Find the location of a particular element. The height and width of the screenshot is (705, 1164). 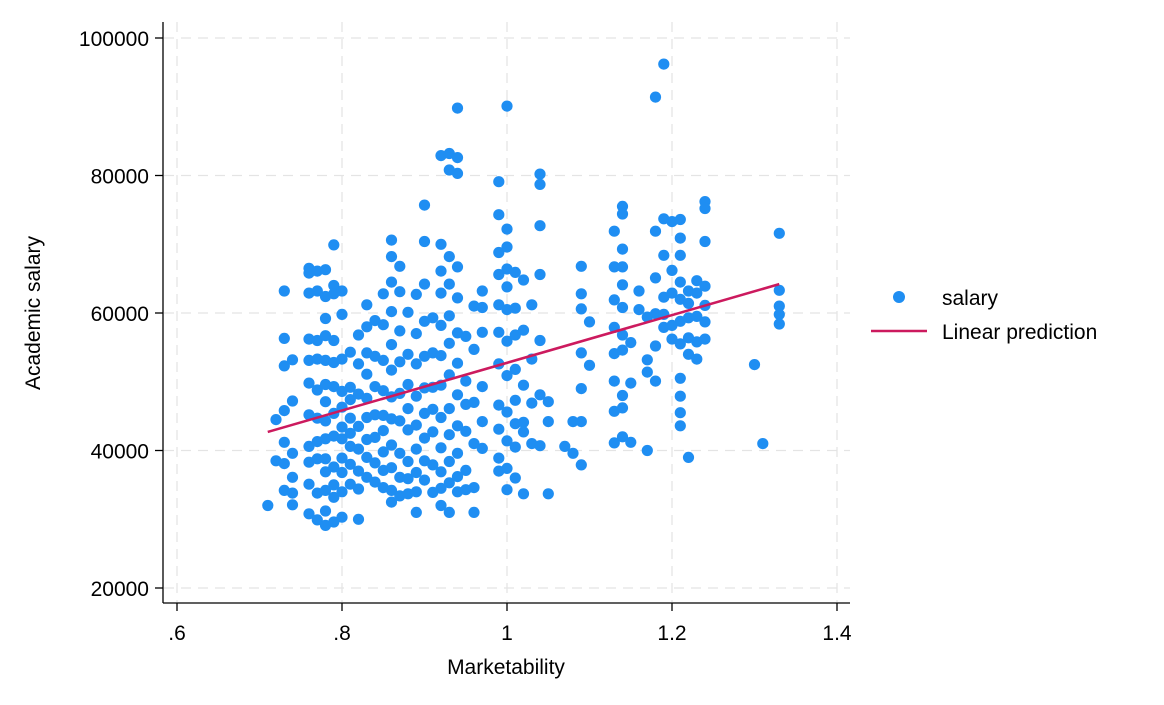

linear-prediction-line is located at coordinates (523, 358).